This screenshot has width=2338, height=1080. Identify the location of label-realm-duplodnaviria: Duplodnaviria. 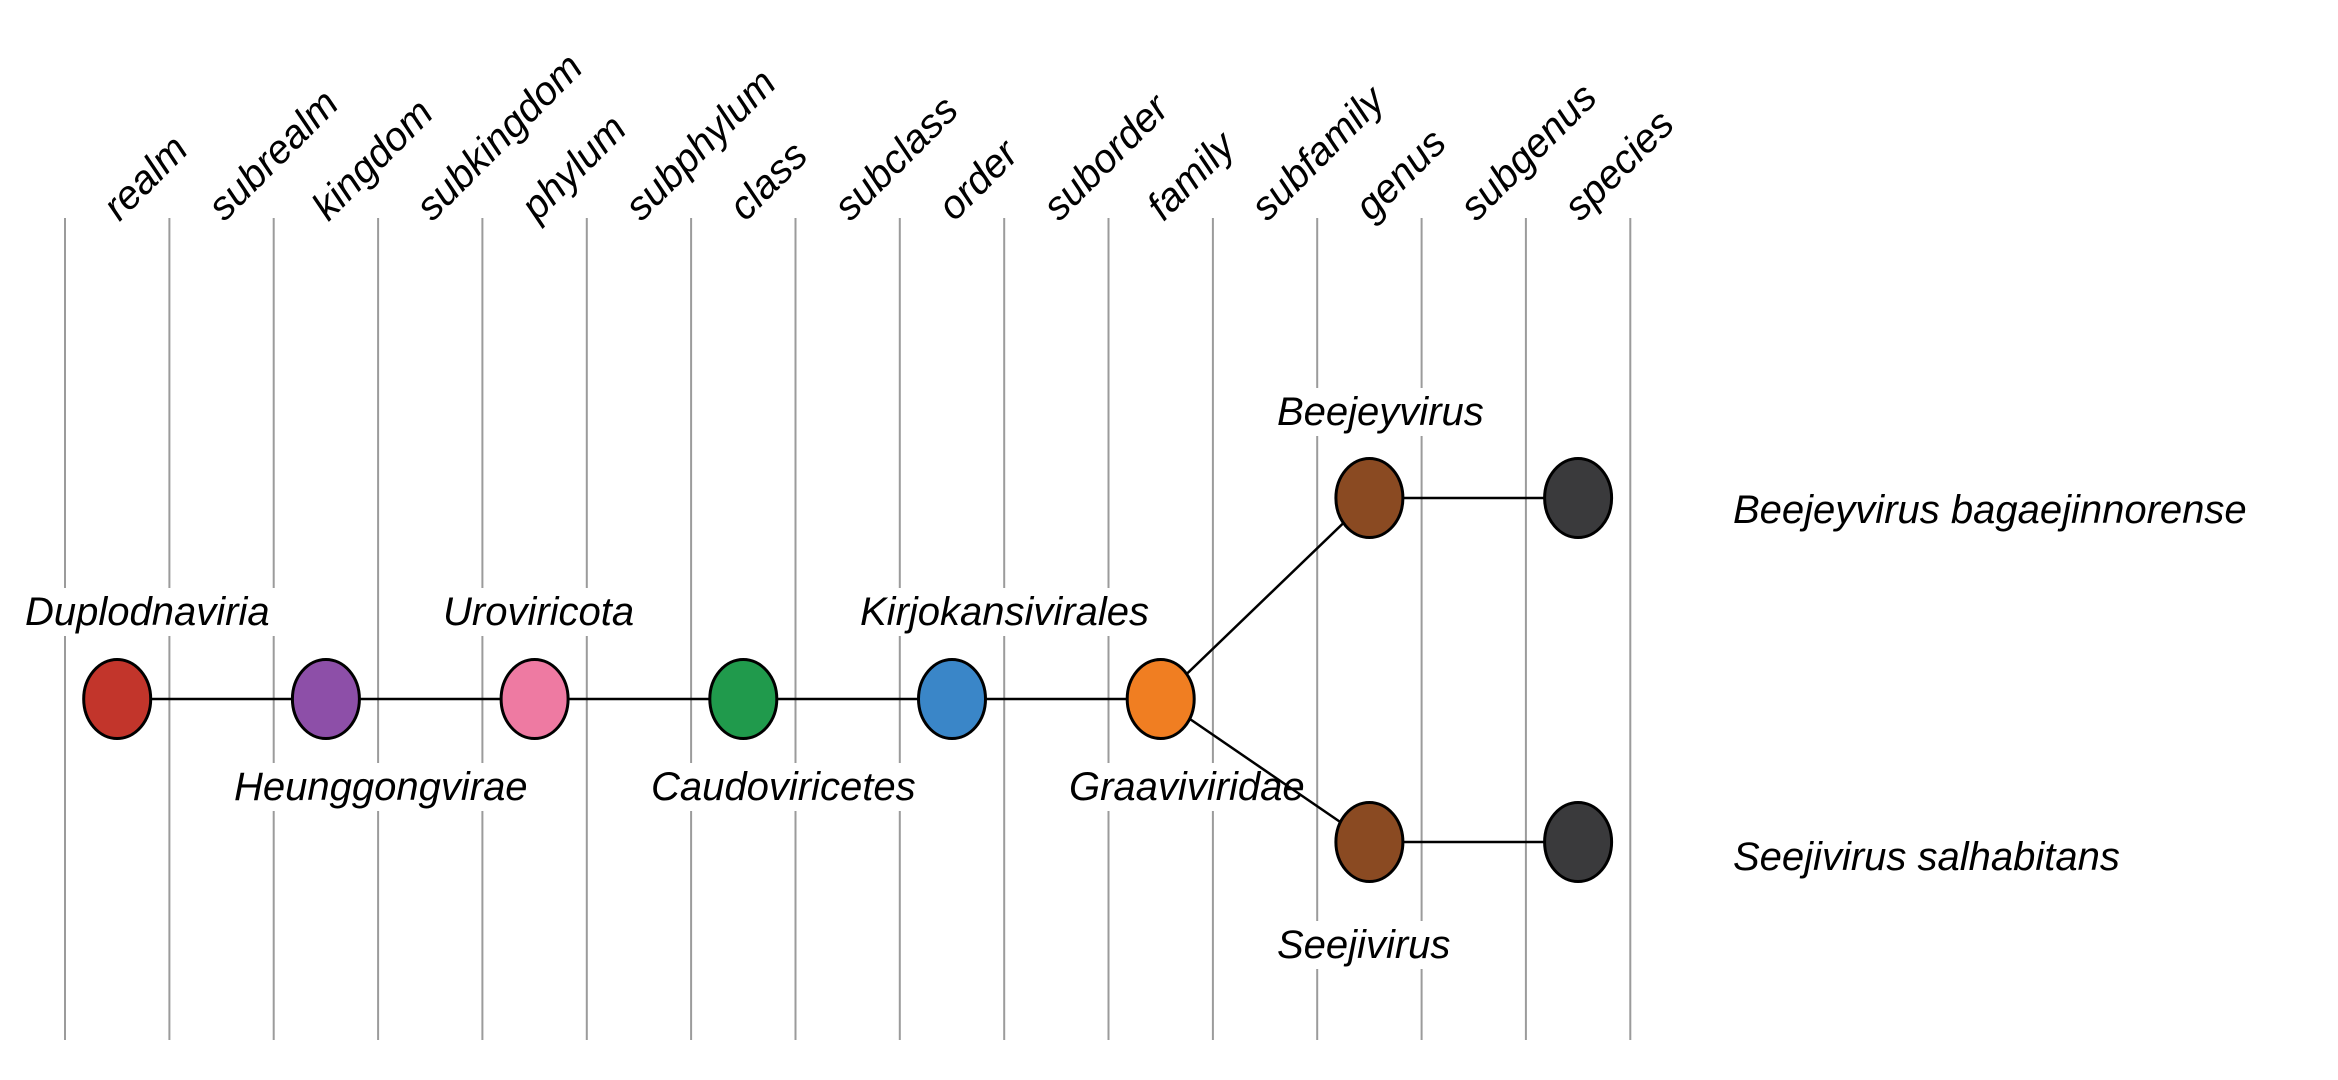
(147, 612).